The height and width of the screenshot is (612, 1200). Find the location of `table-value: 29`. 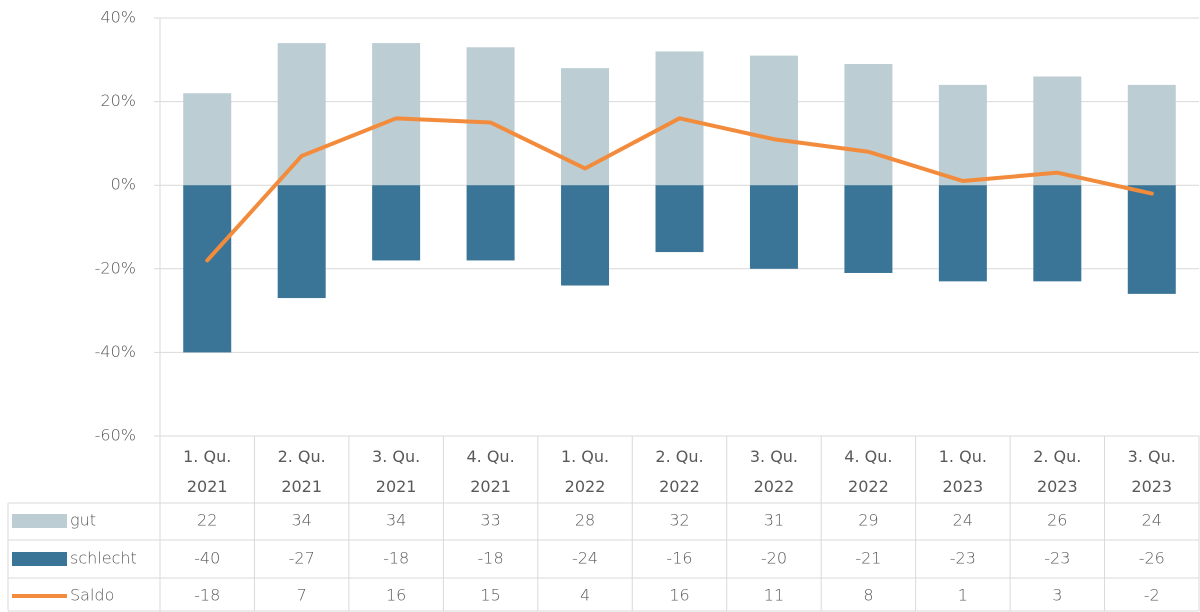

table-value: 29 is located at coordinates (868, 520).